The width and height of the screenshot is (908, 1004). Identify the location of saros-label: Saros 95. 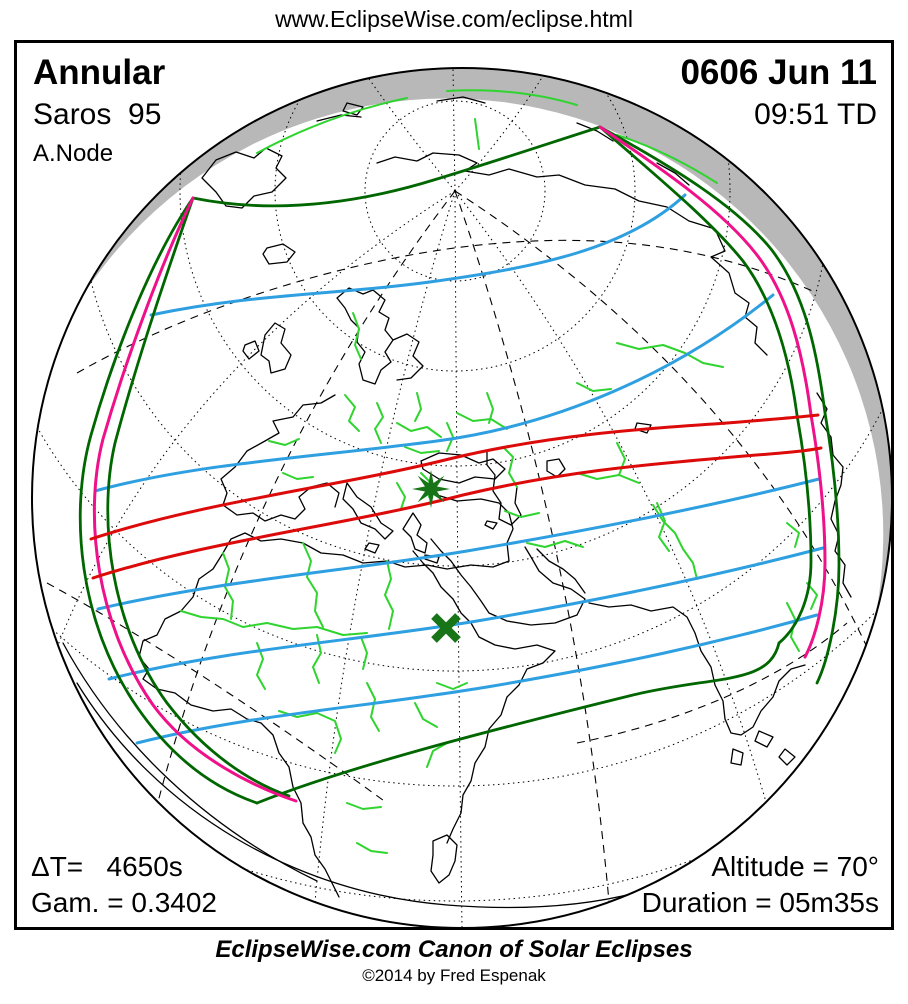
(97, 114).